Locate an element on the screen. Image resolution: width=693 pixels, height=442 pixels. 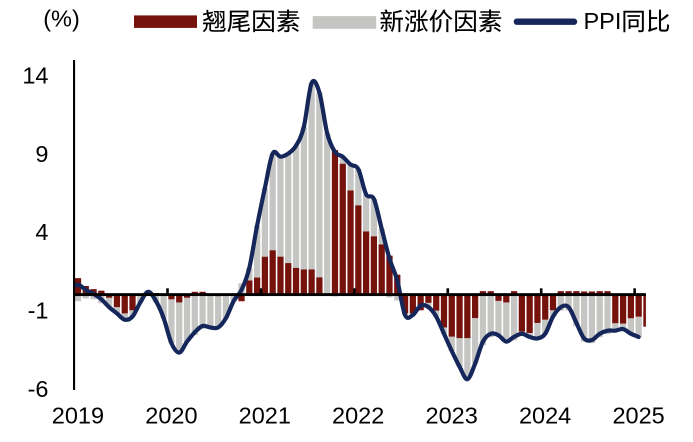
svg-text: 2023 is located at coordinates (452, 416).